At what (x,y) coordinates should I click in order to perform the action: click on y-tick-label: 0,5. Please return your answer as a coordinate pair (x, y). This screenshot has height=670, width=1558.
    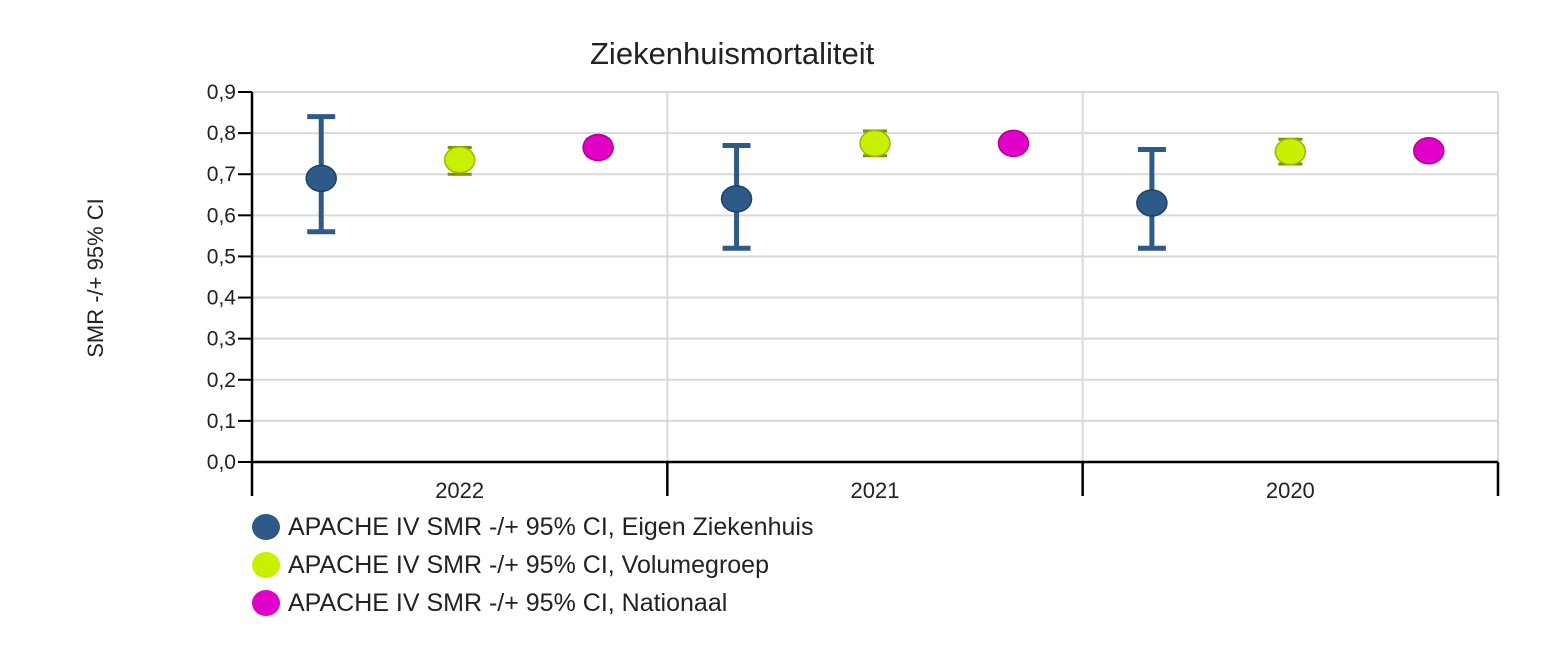
    Looking at the image, I should click on (221, 256).